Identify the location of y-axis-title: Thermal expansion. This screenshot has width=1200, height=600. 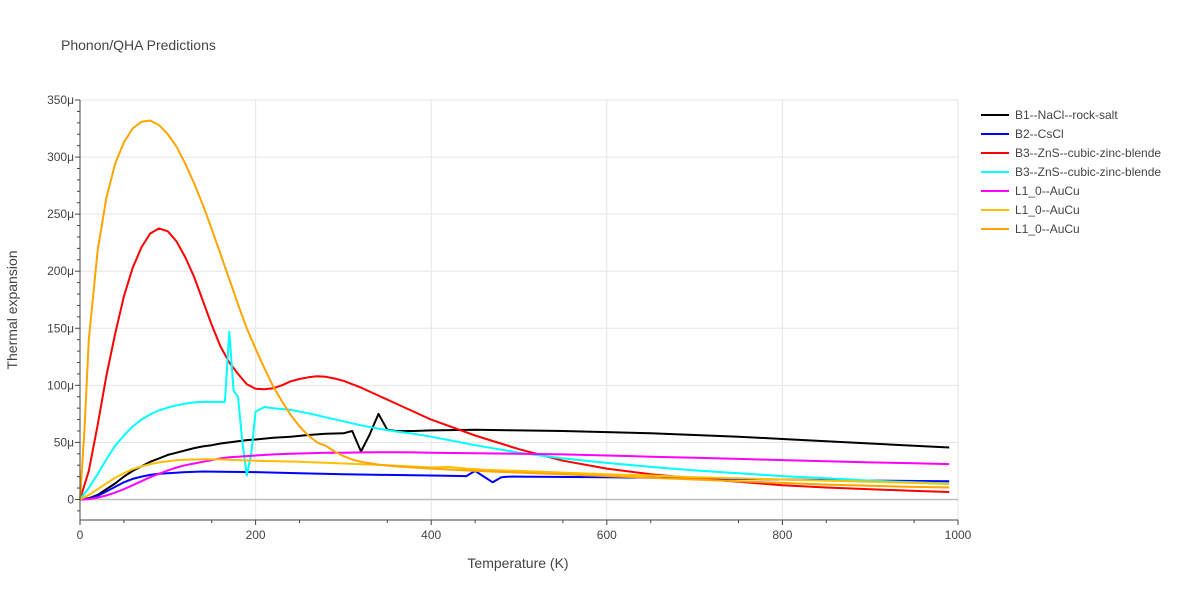
(12, 309).